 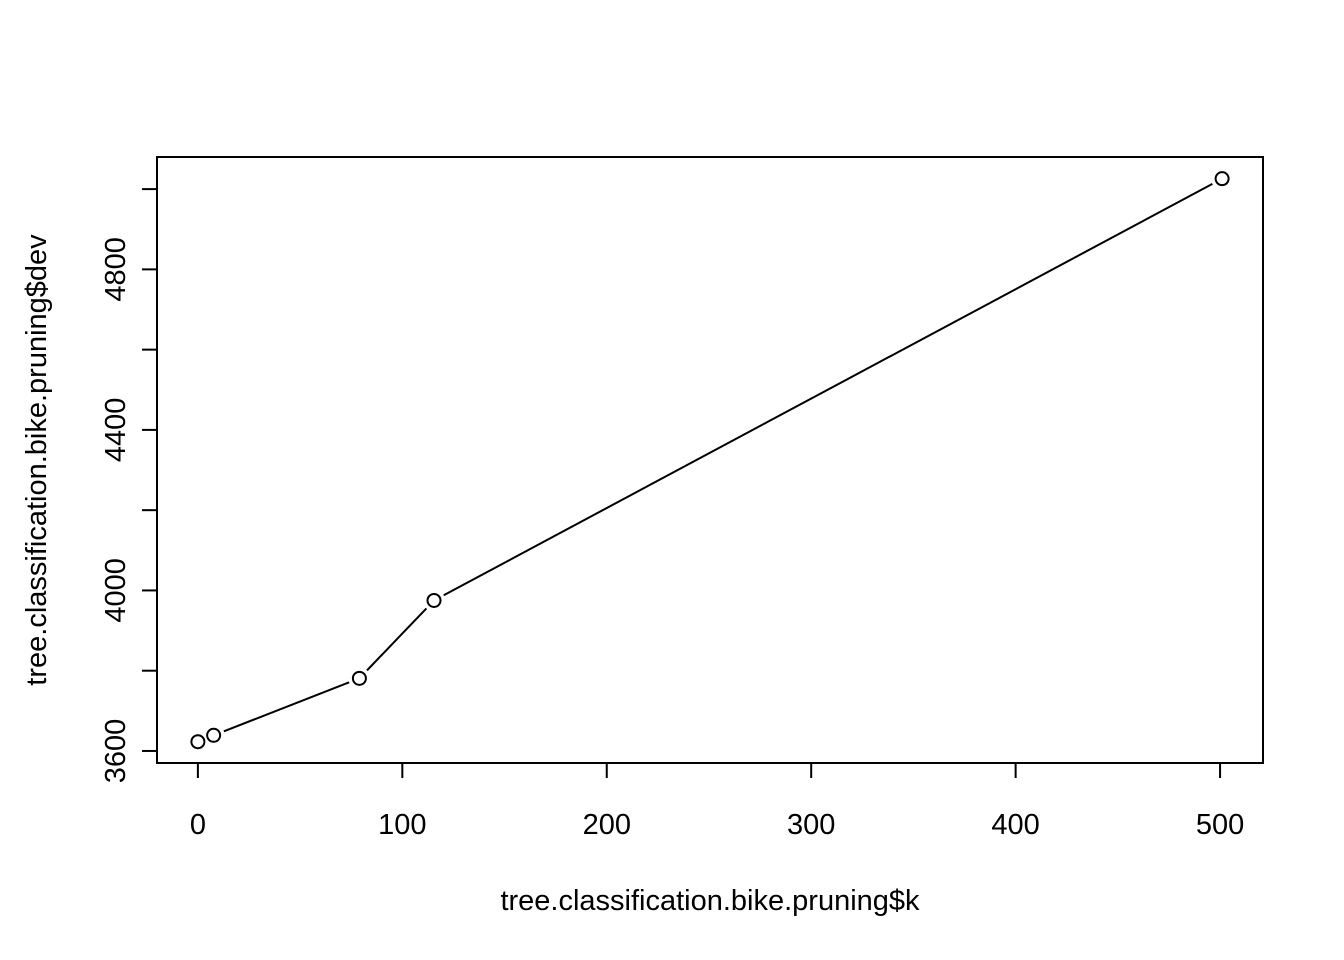 What do you see at coordinates (129, 486) in the screenshot?
I see `y-axis: 3600 4000 4400 4800` at bounding box center [129, 486].